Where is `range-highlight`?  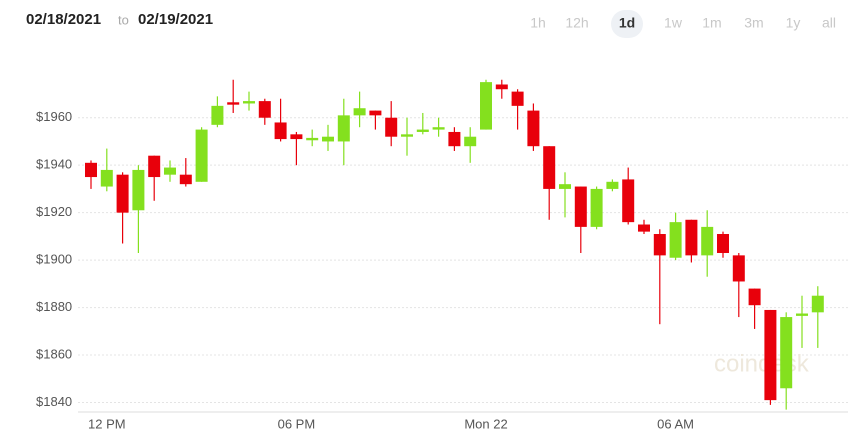 range-highlight is located at coordinates (627, 24).